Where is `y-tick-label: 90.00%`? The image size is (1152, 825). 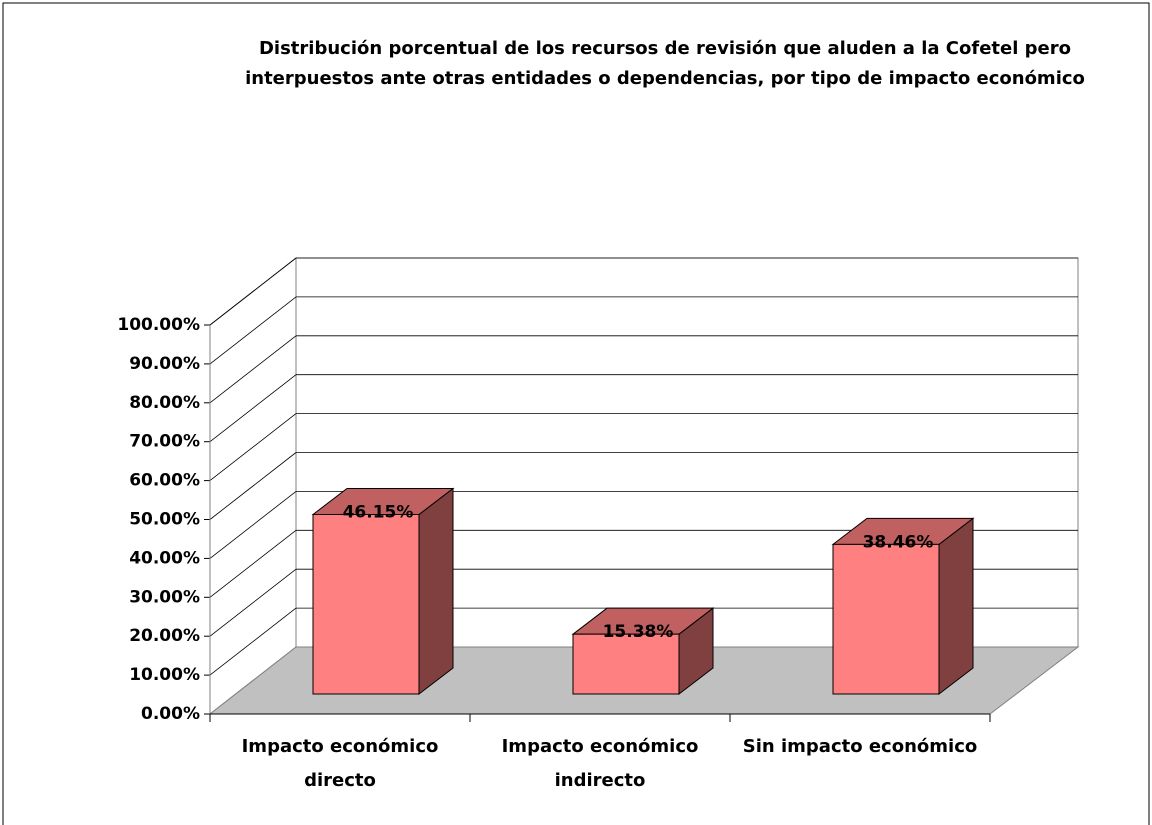
y-tick-label: 90.00% is located at coordinates (164, 364).